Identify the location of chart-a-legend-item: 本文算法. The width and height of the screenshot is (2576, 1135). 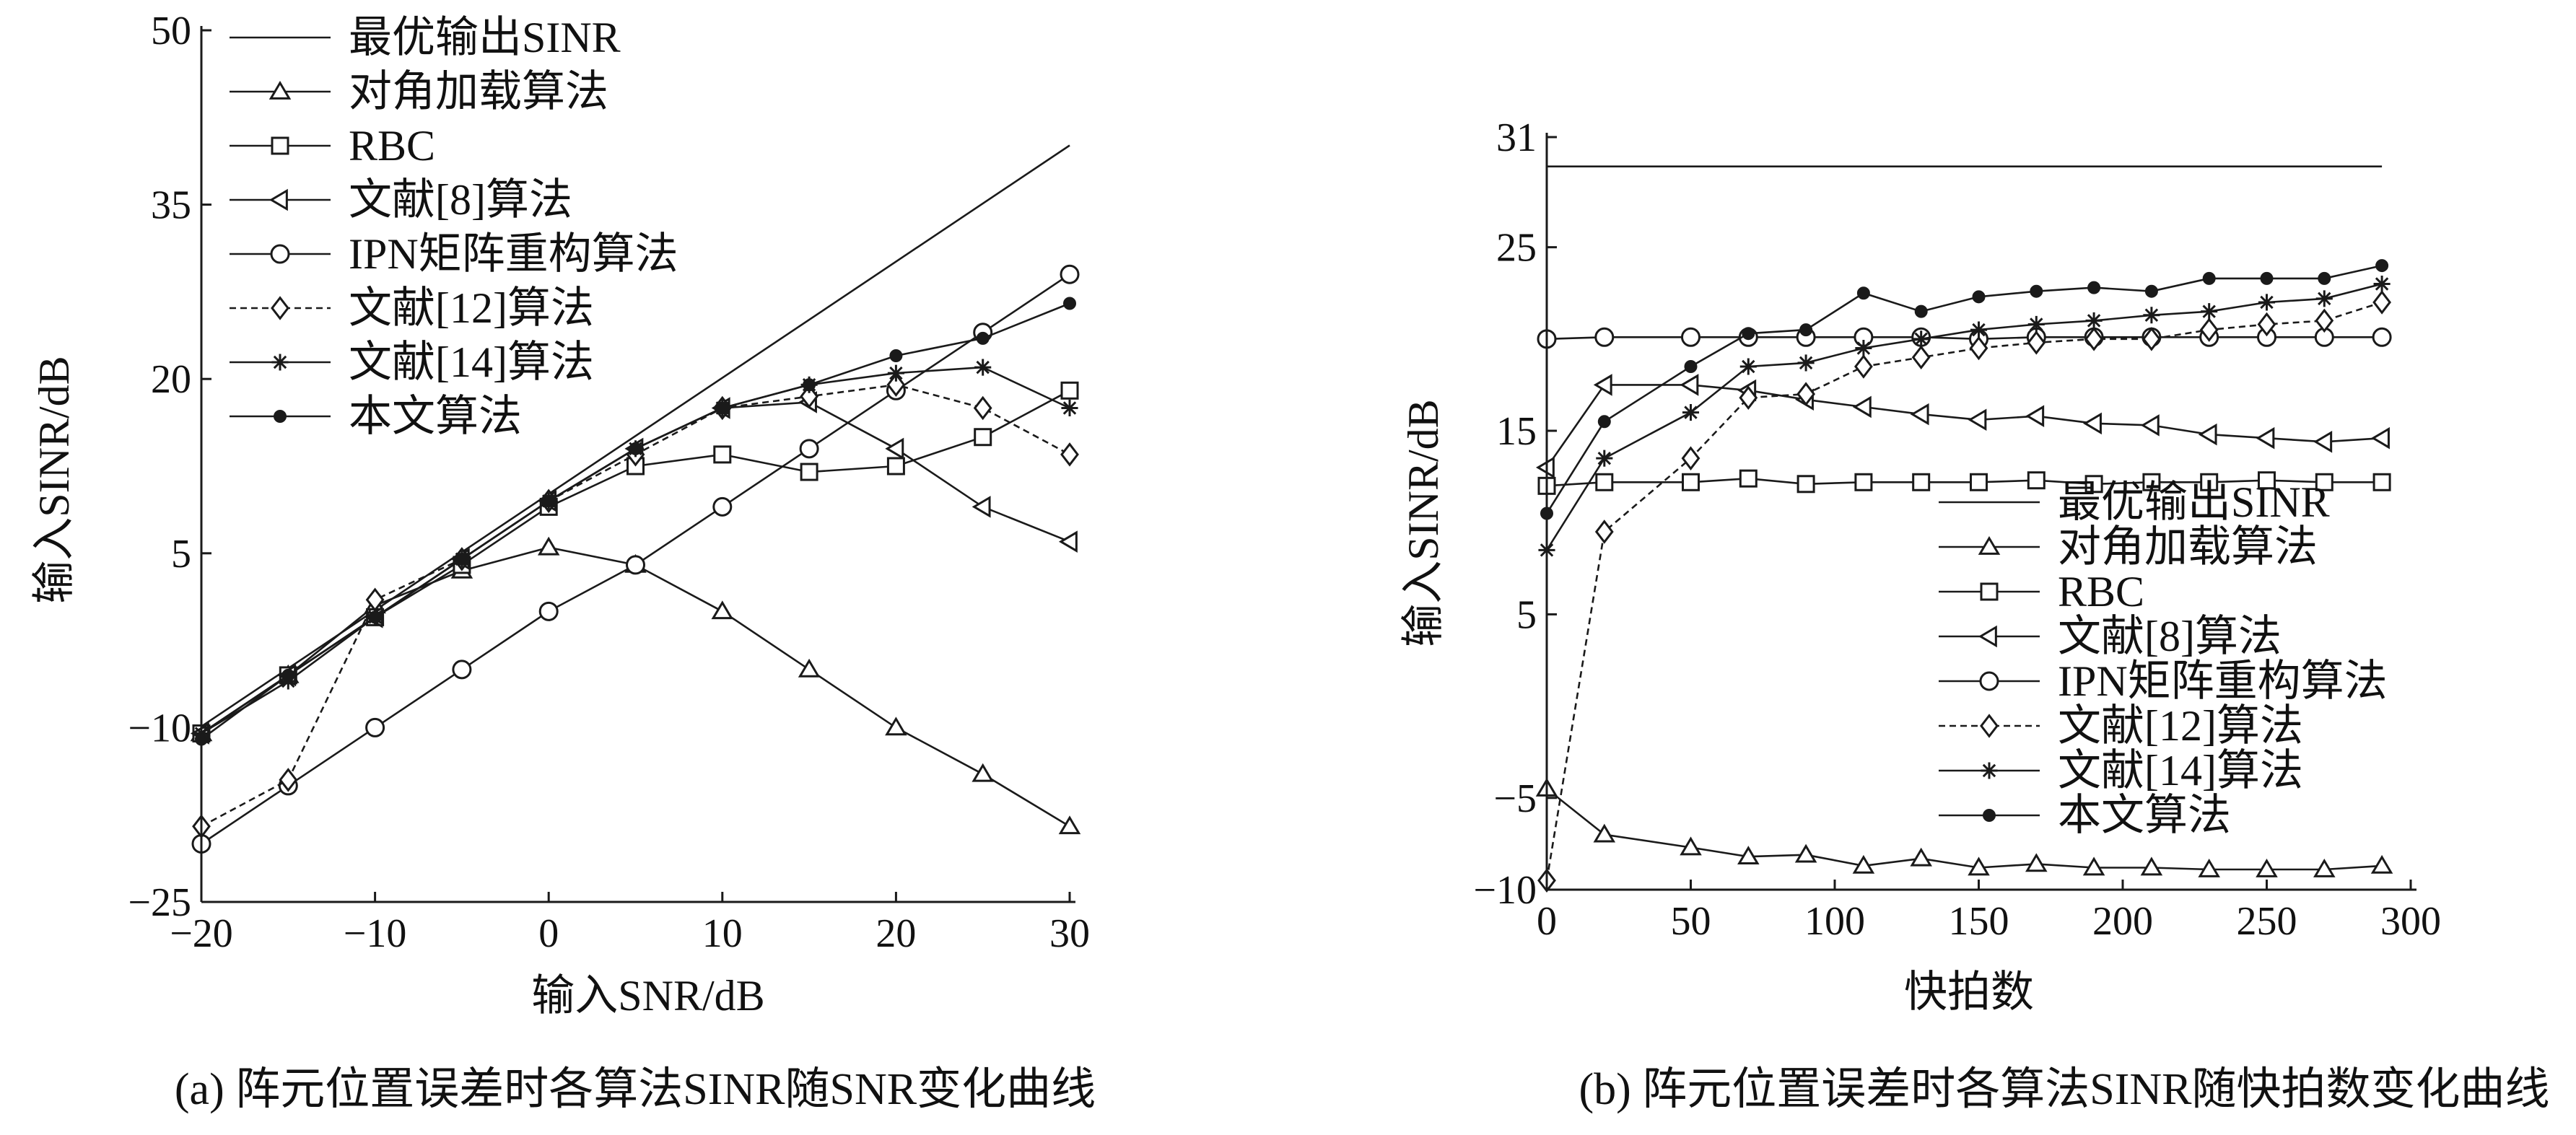
(376, 417).